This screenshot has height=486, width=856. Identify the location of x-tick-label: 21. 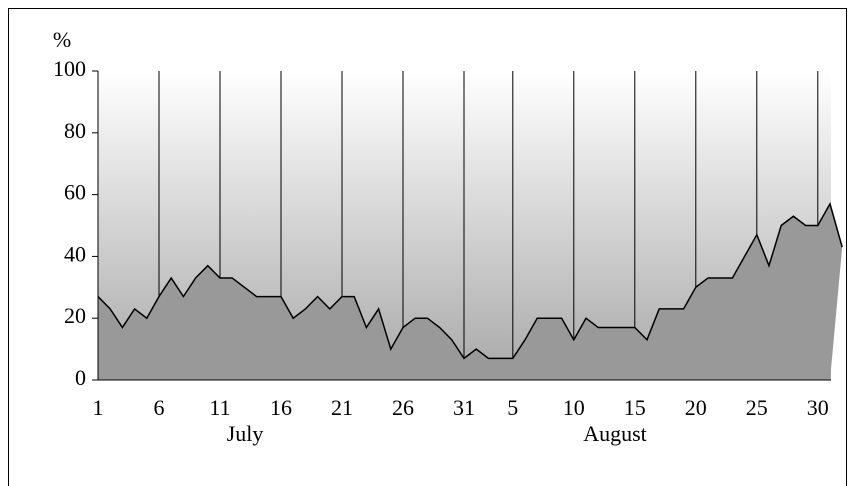
(342, 407).